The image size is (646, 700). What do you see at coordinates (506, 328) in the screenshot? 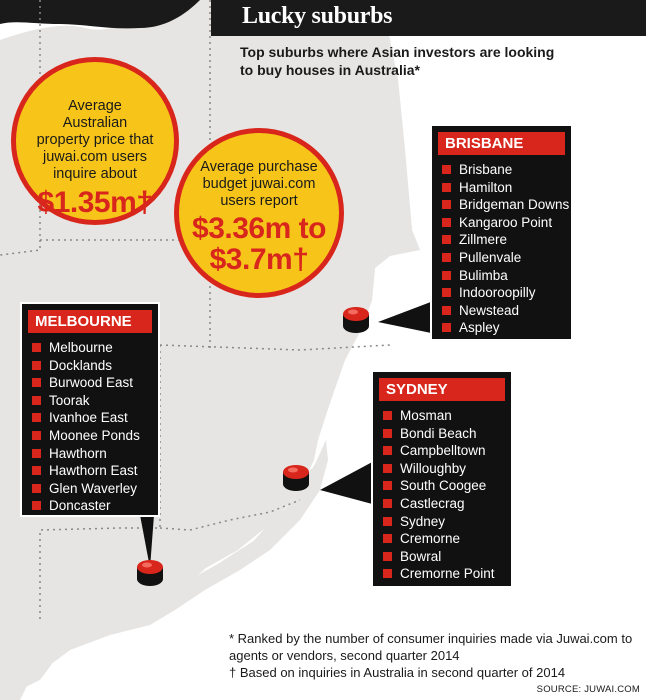
I see `suburb-item: Aspley` at bounding box center [506, 328].